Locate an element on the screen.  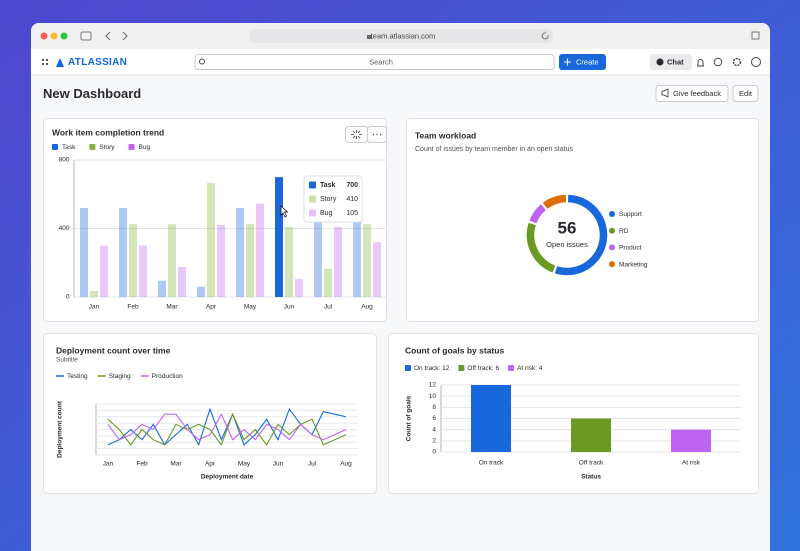
tooltip-value: 105 is located at coordinates (352, 213).